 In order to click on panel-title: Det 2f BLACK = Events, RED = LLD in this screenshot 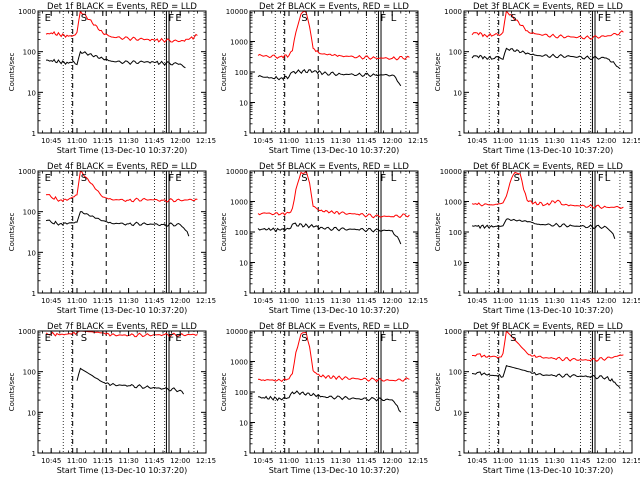, I will do `click(334, 7)`.